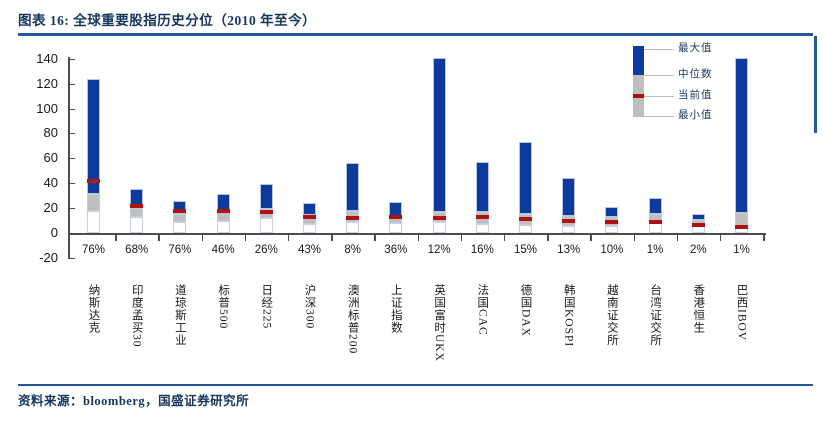 The image size is (823, 421). Describe the element at coordinates (415, 385) in the screenshot. I see `footer-divider` at that location.